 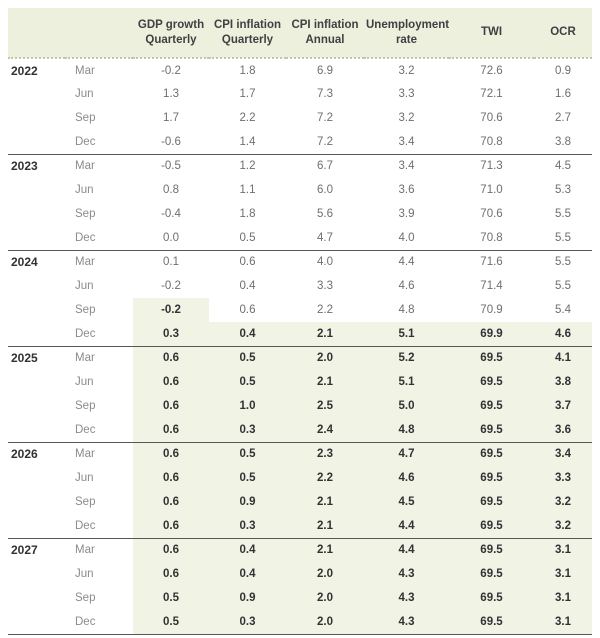 What do you see at coordinates (406, 357) in the screenshot?
I see `cell-unemployment-rate: 5.2` at bounding box center [406, 357].